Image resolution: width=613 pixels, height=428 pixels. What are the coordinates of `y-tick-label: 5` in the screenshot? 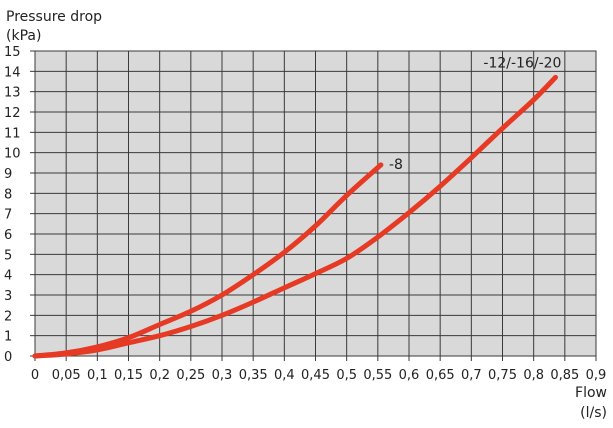 It's located at (8, 255).